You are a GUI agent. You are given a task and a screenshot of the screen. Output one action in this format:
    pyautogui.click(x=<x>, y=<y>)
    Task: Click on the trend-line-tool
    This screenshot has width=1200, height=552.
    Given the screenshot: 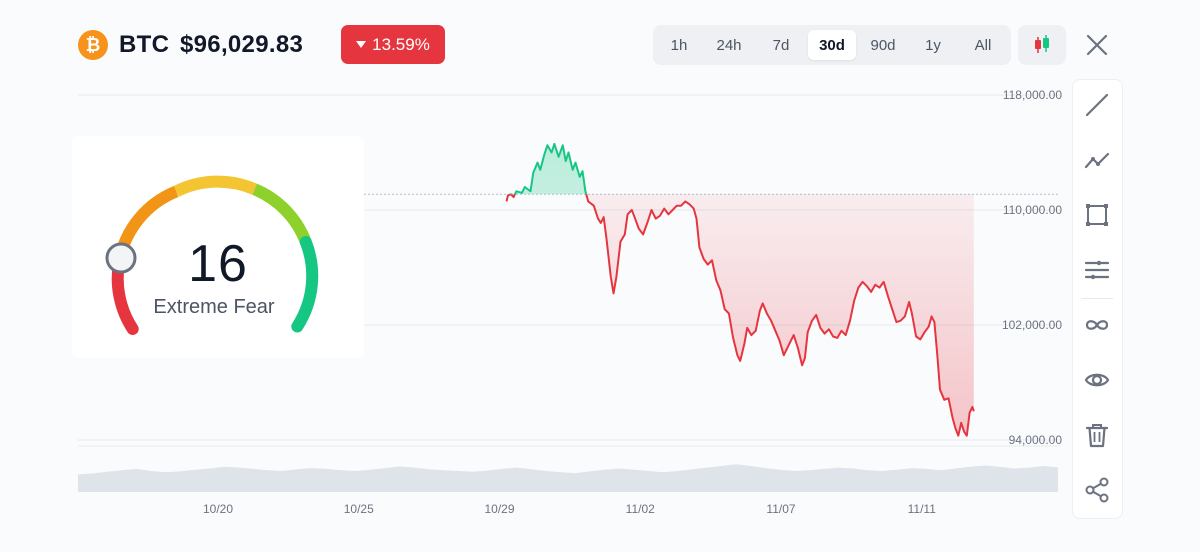 What is the action you would take?
    pyautogui.click(x=1097, y=105)
    